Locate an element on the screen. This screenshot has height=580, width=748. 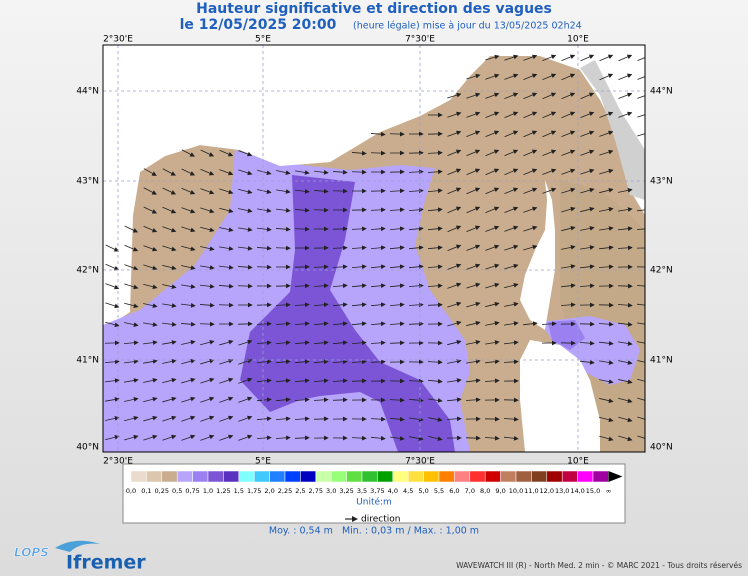
legend-label: 2,0 is located at coordinates (269, 491).